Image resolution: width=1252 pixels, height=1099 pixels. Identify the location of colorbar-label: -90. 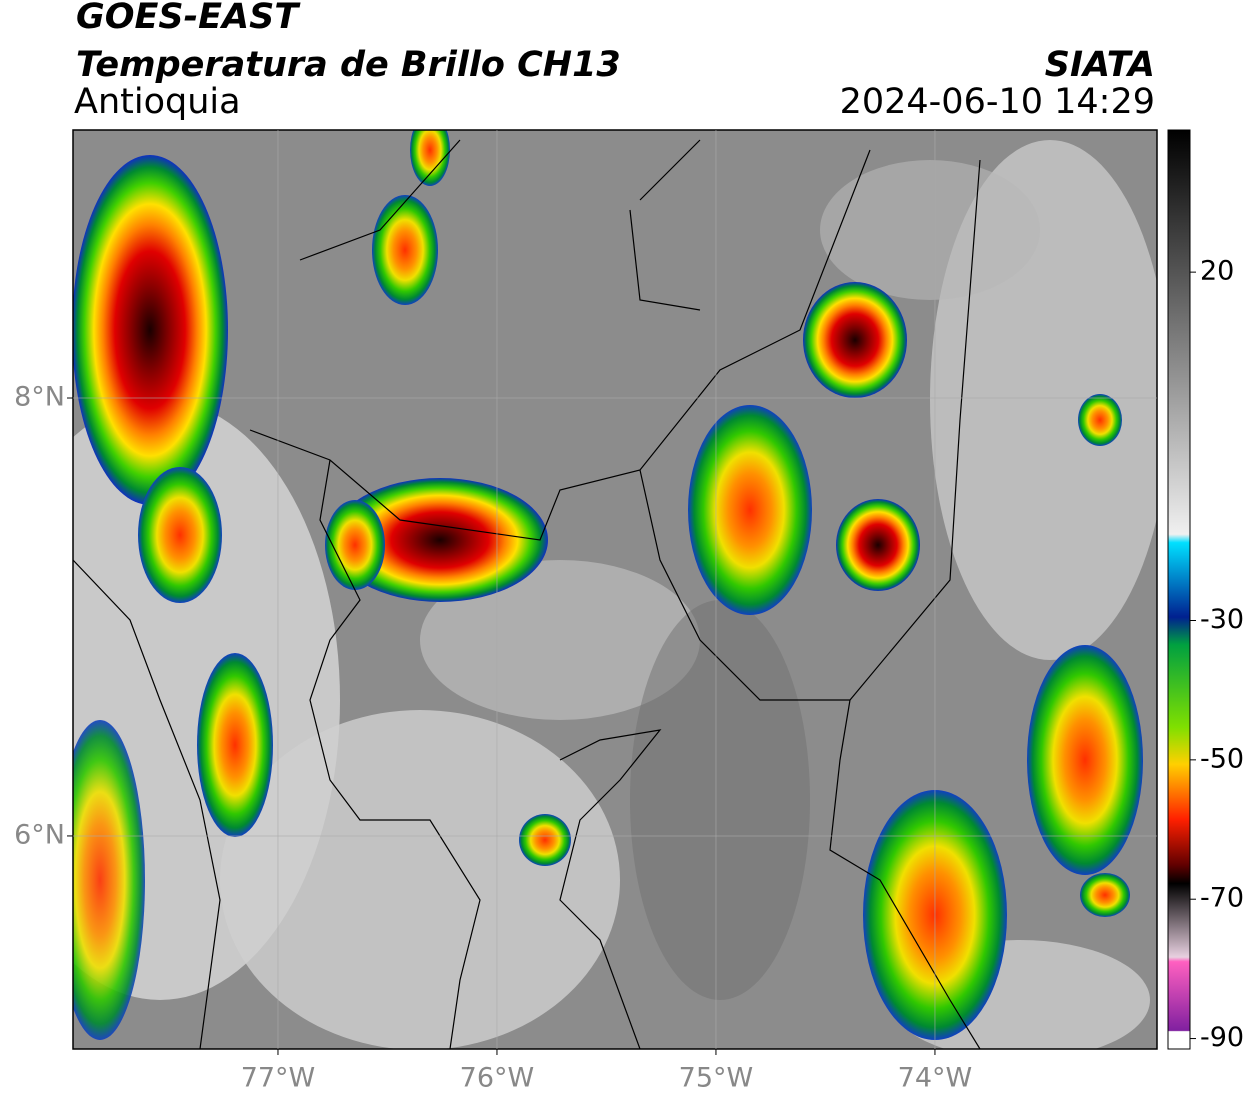
(1222, 1037).